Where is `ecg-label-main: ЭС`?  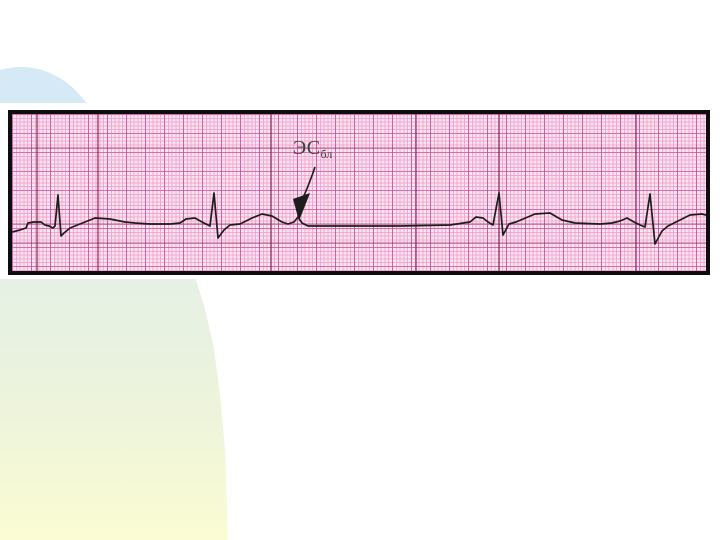 ecg-label-main: ЭС is located at coordinates (307, 148).